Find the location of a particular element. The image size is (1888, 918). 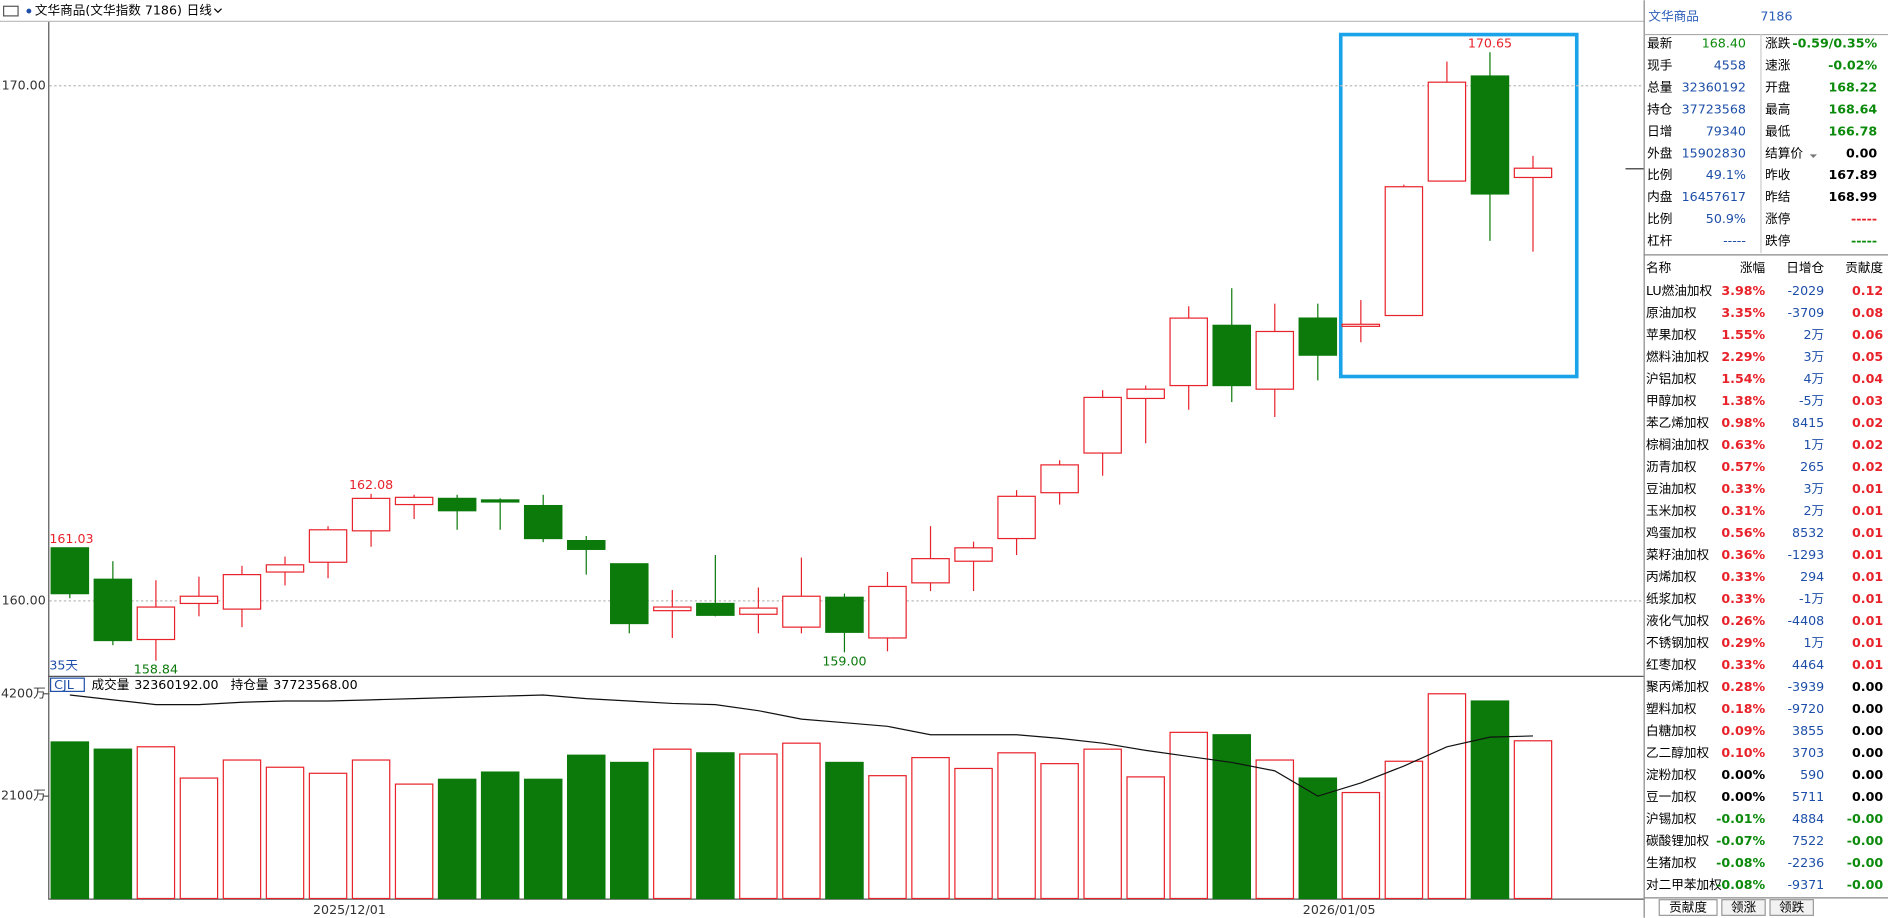

y-tick-label: 4200万 is located at coordinates (23, 692).